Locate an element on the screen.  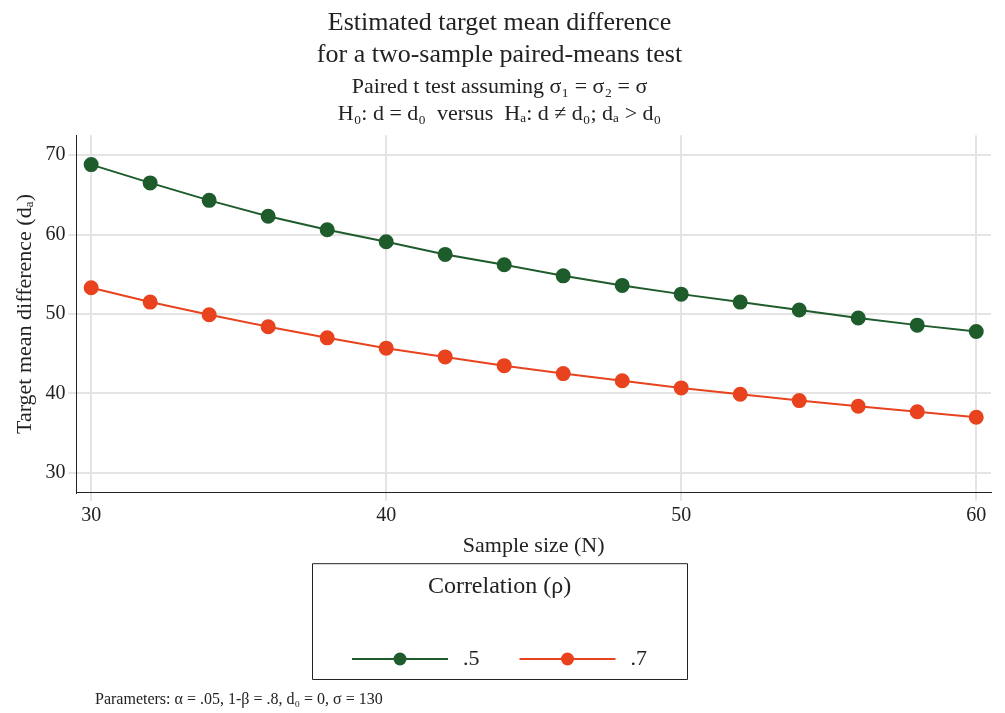
legend-label: .7 is located at coordinates (638, 657).